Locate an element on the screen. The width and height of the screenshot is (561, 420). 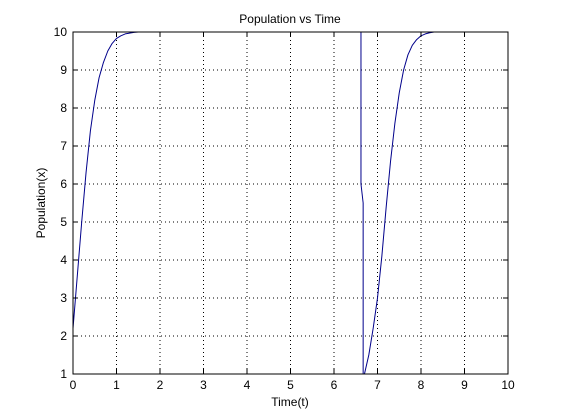
x-tick-label: 10 is located at coordinates (508, 385).